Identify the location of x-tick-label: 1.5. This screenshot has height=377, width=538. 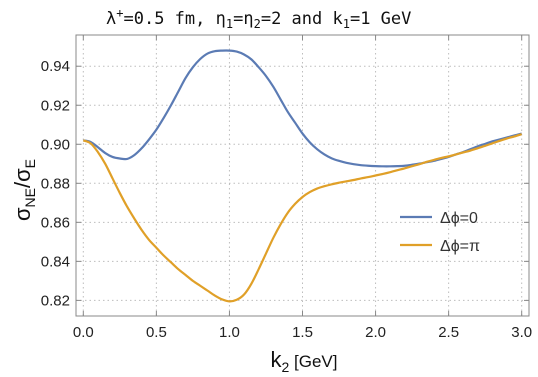
(302, 332).